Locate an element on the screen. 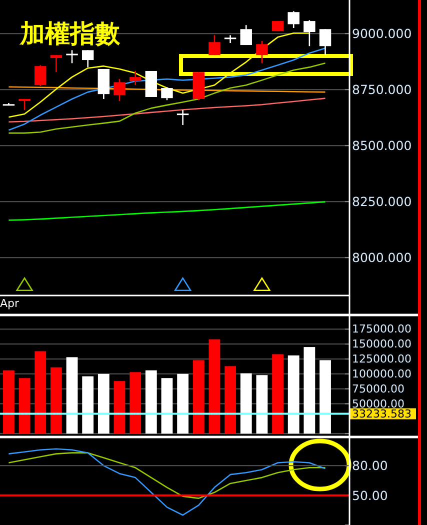 The height and width of the screenshot is (525, 427). y-tick-label: 50.00 is located at coordinates (370, 495).